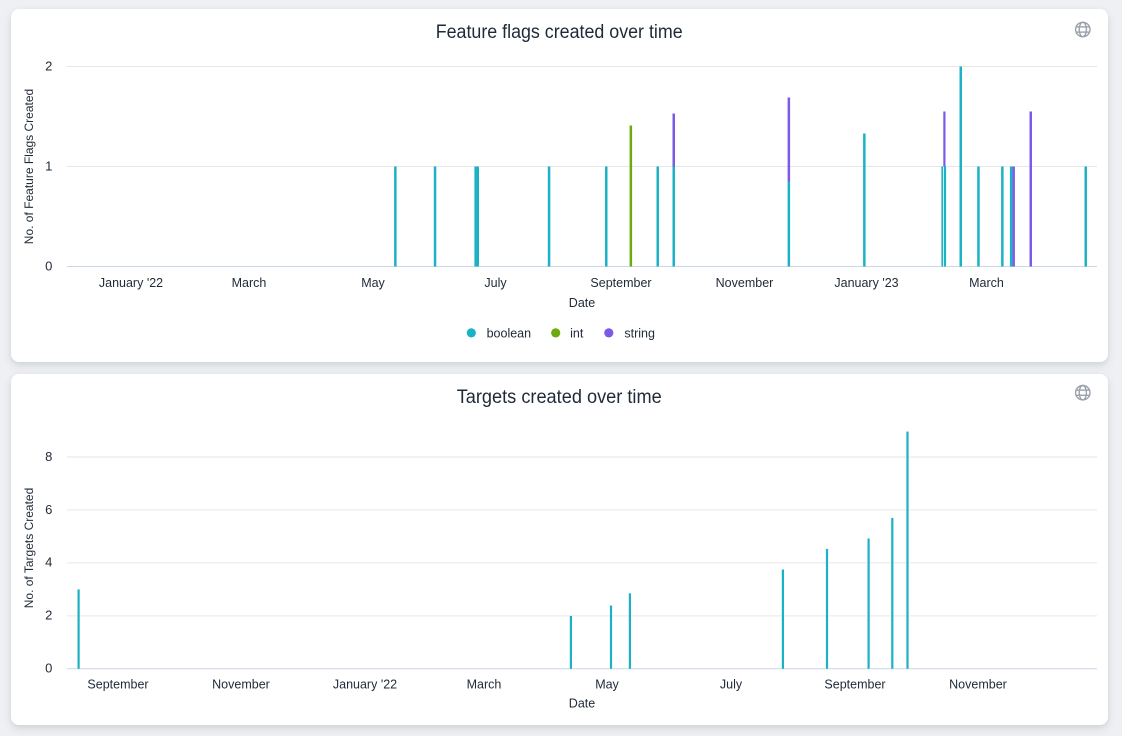 This screenshot has height=736, width=1122. What do you see at coordinates (639, 333) in the screenshot?
I see `svg-text: string` at bounding box center [639, 333].